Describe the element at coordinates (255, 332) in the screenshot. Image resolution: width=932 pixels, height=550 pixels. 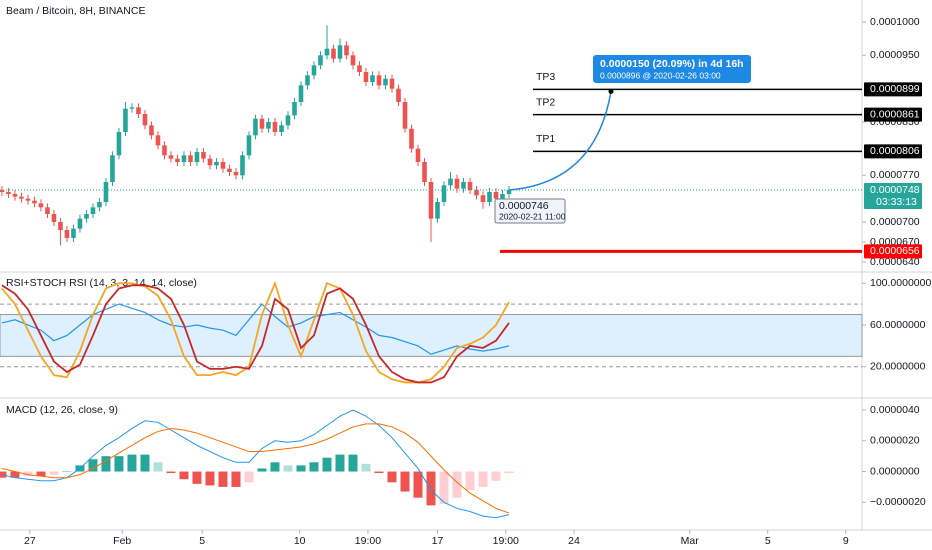
I see `indicator-line` at that location.